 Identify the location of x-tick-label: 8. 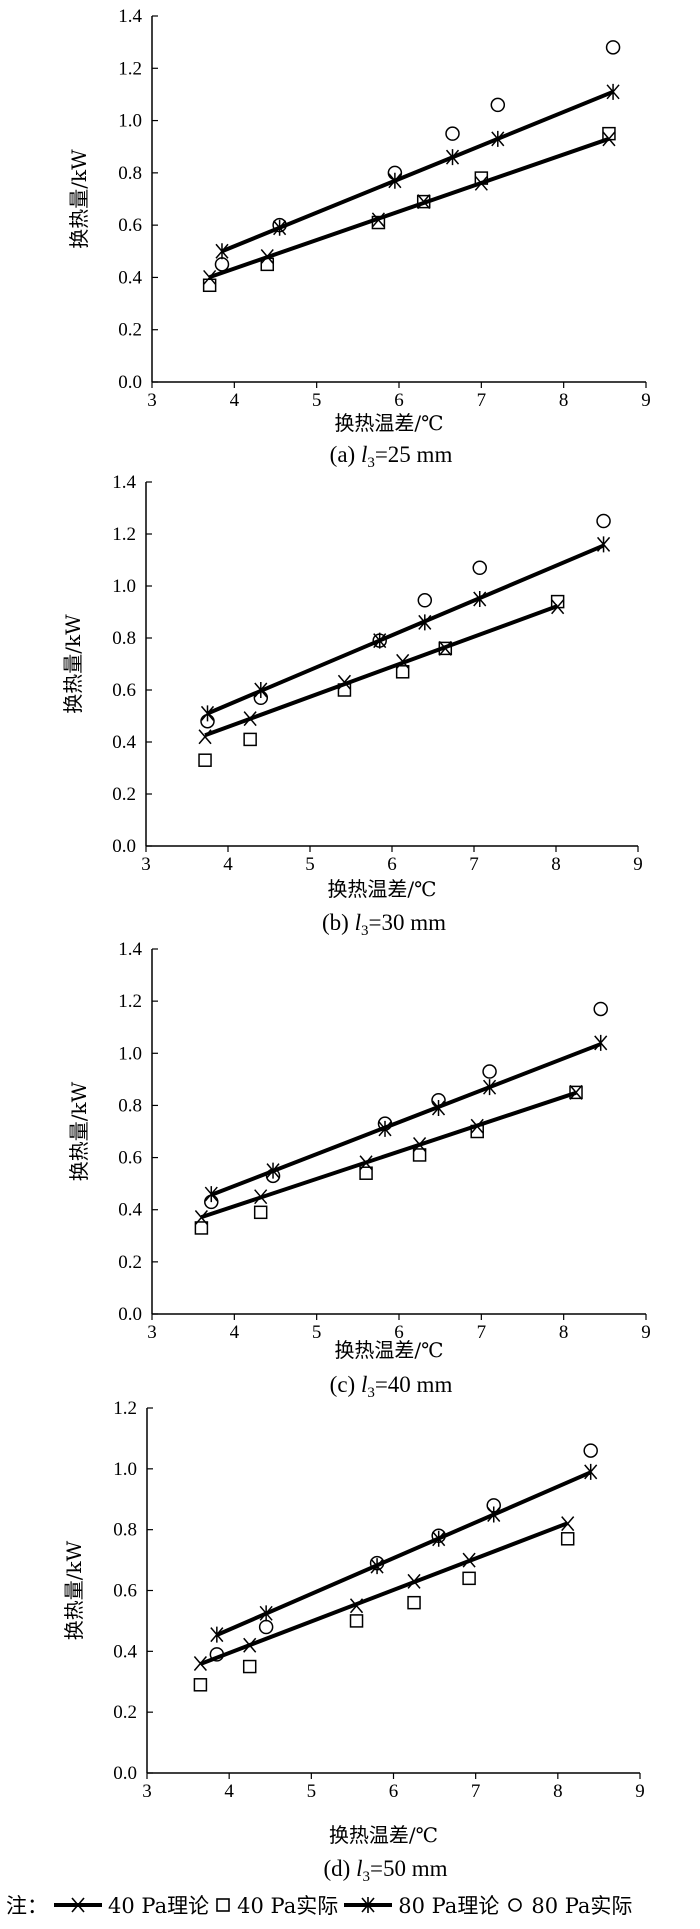
(564, 1332).